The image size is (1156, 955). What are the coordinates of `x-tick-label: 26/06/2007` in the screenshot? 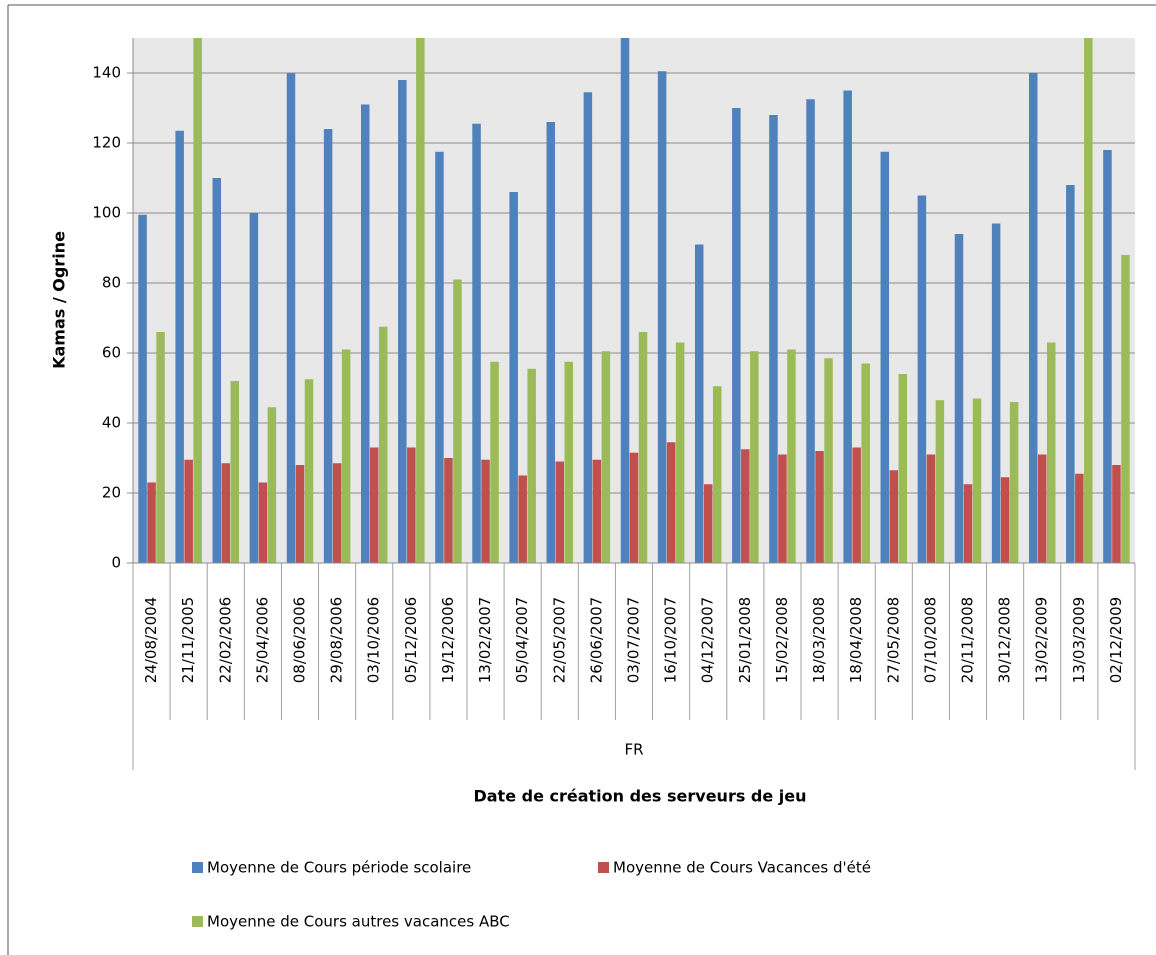 It's located at (596, 640).